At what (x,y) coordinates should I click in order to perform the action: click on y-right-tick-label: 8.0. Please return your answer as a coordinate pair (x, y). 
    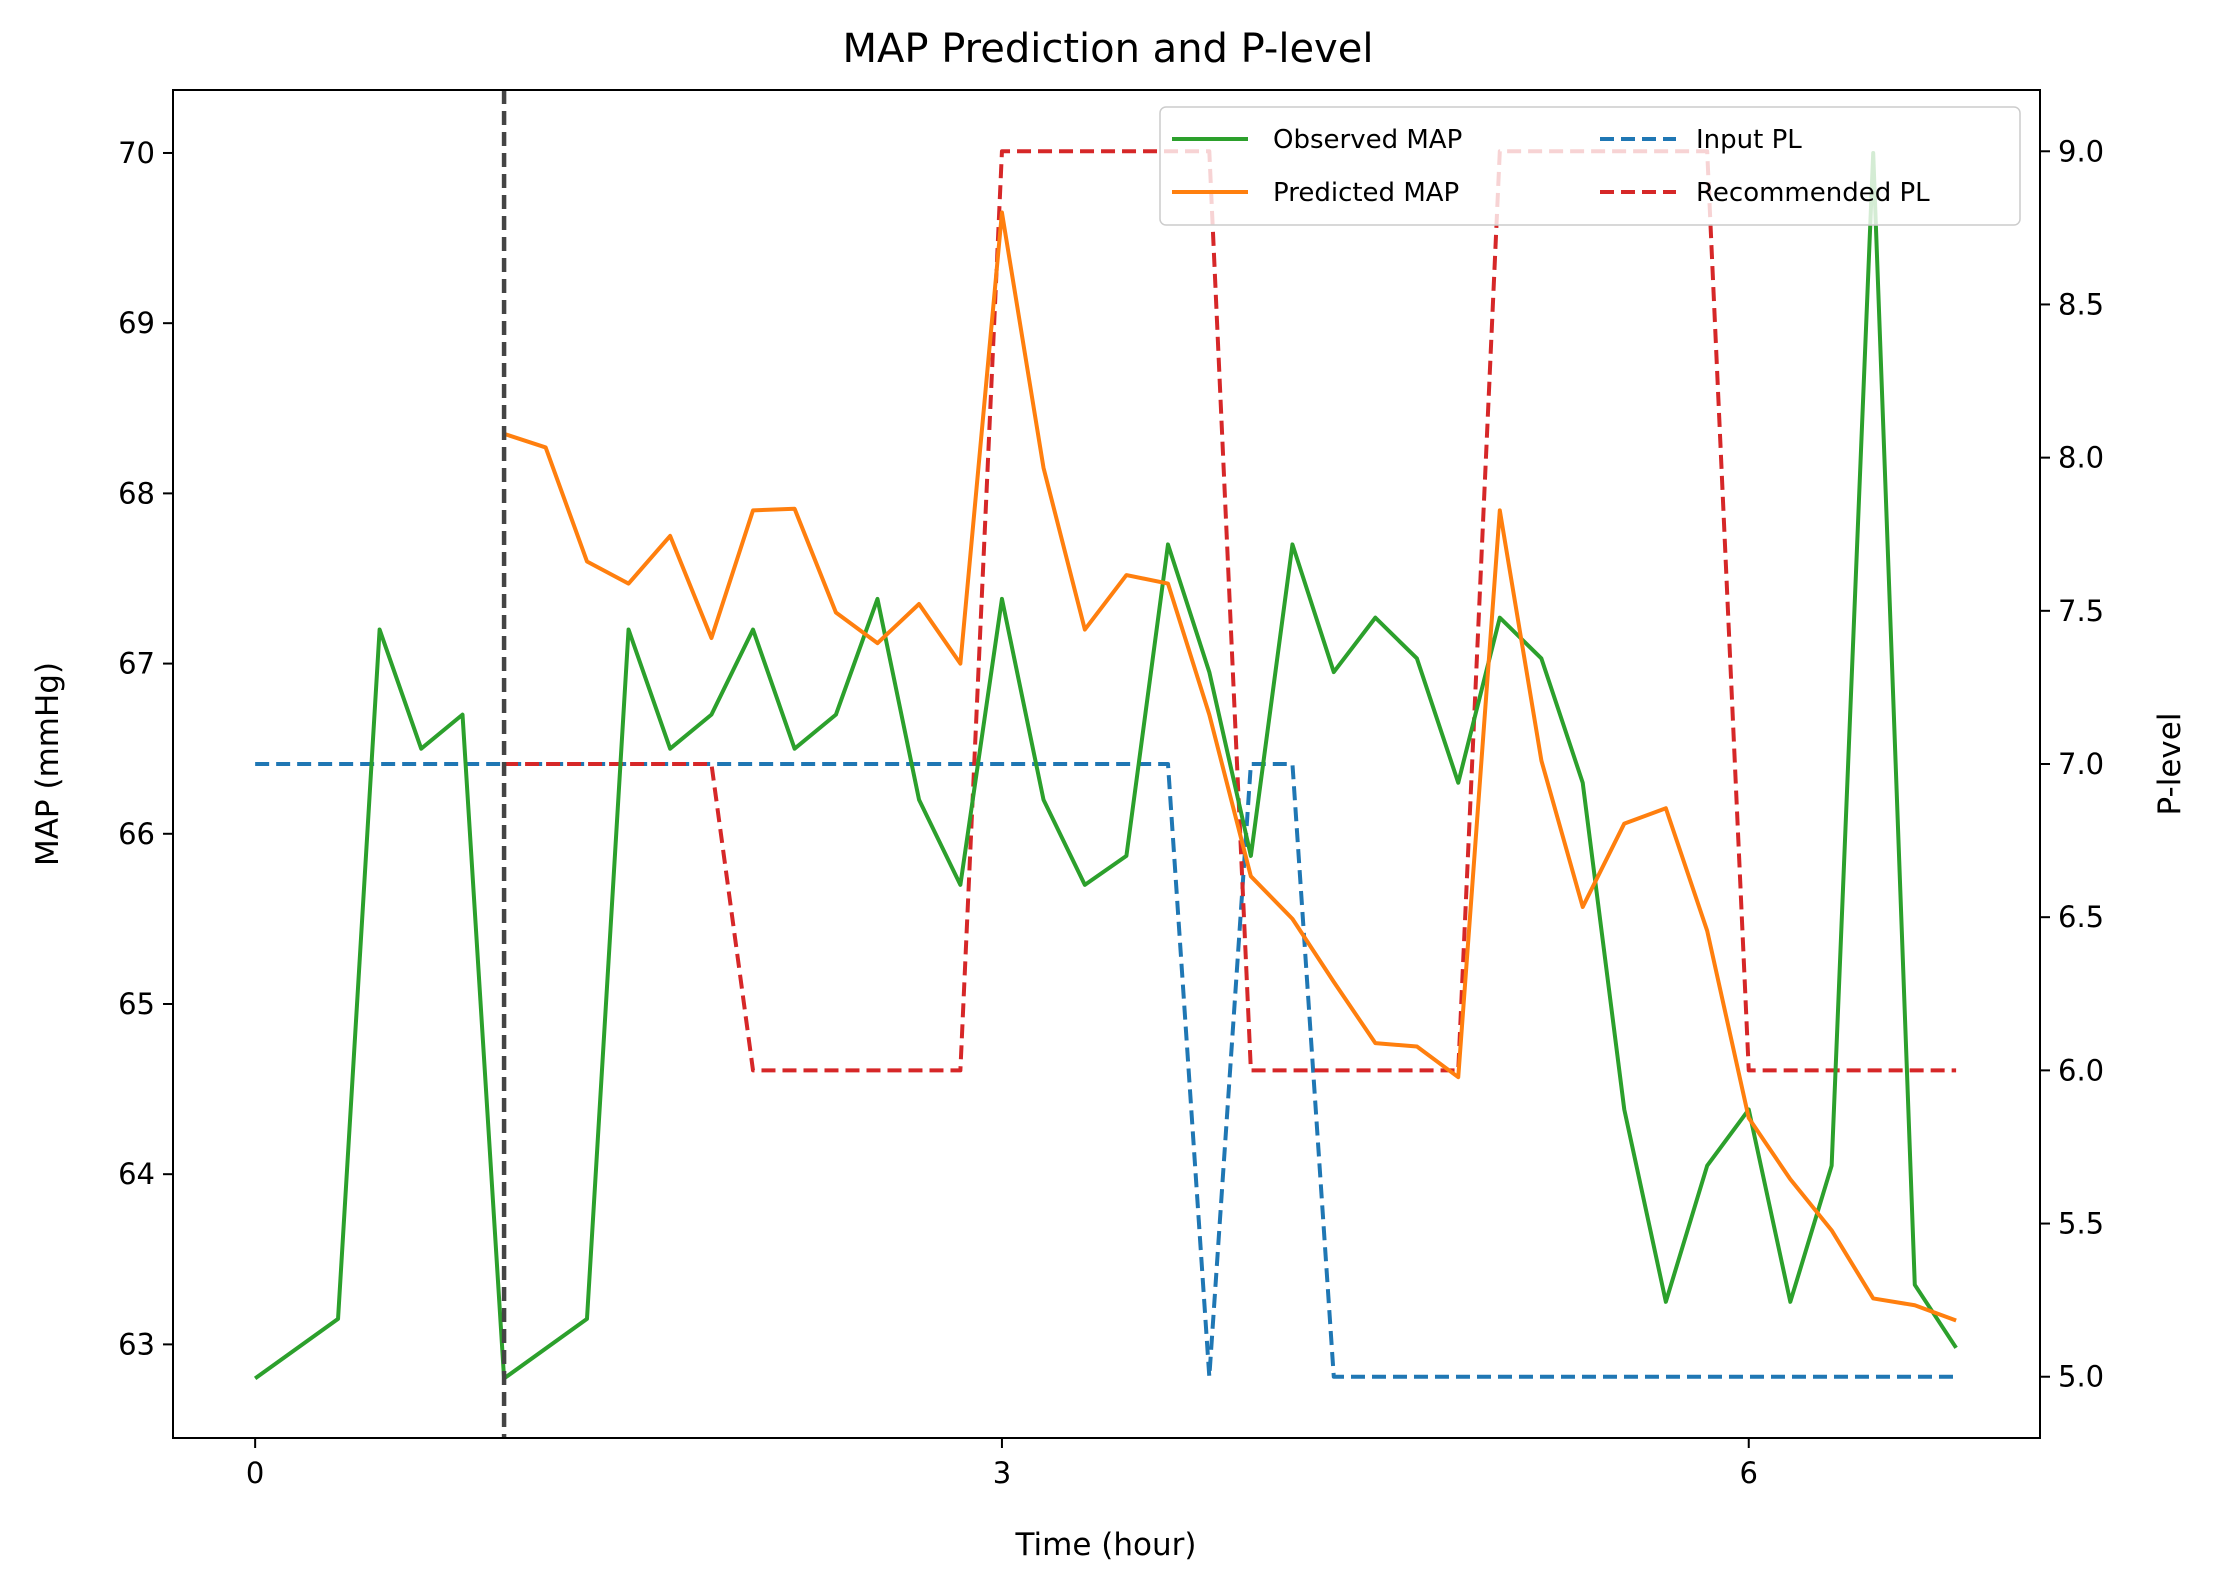
    Looking at the image, I should click on (2081, 458).